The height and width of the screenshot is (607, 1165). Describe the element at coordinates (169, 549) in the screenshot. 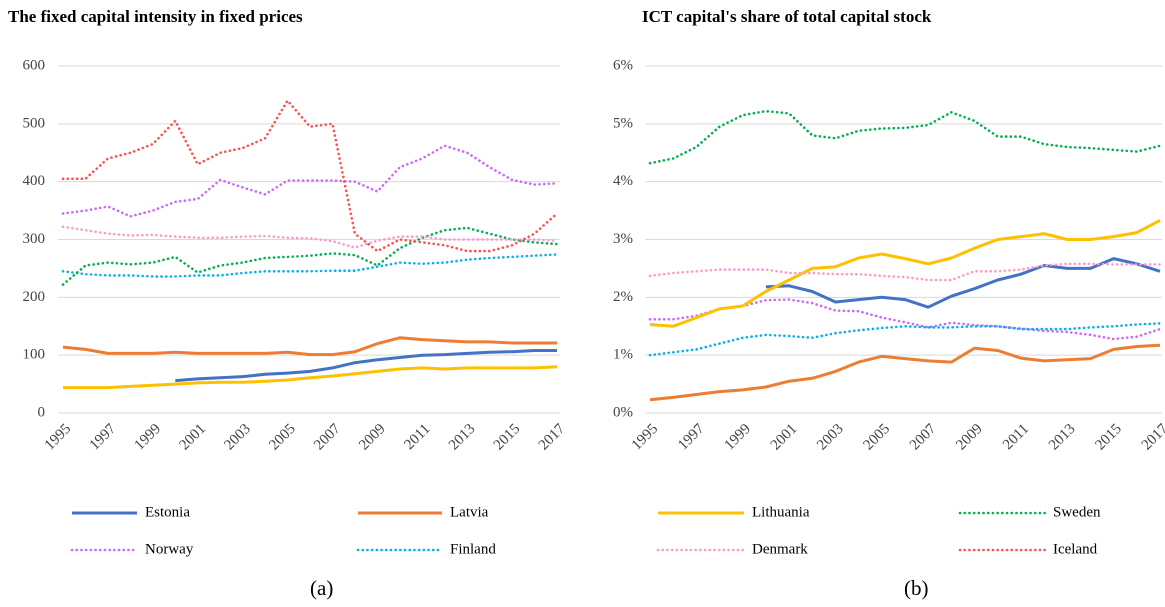

I see `legend-label: Norway` at that location.